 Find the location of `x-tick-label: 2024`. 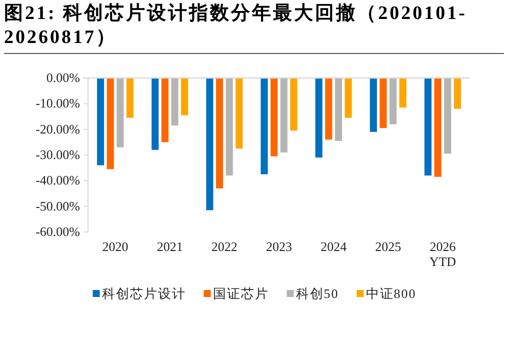

x-tick-label: 2024 is located at coordinates (334, 246).